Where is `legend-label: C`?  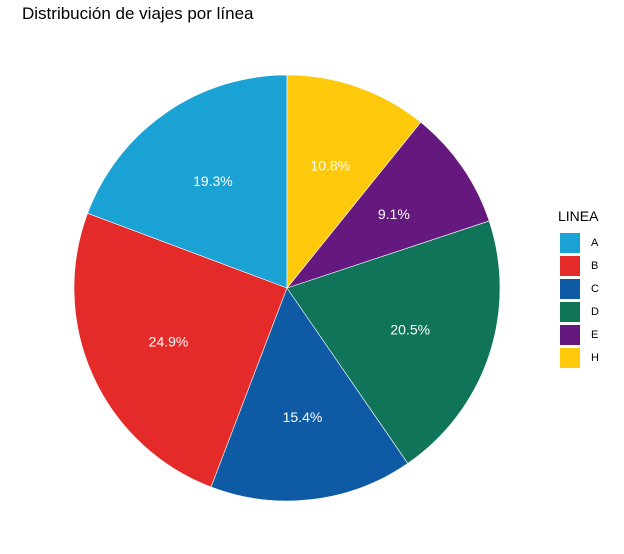 legend-label: C is located at coordinates (595, 288).